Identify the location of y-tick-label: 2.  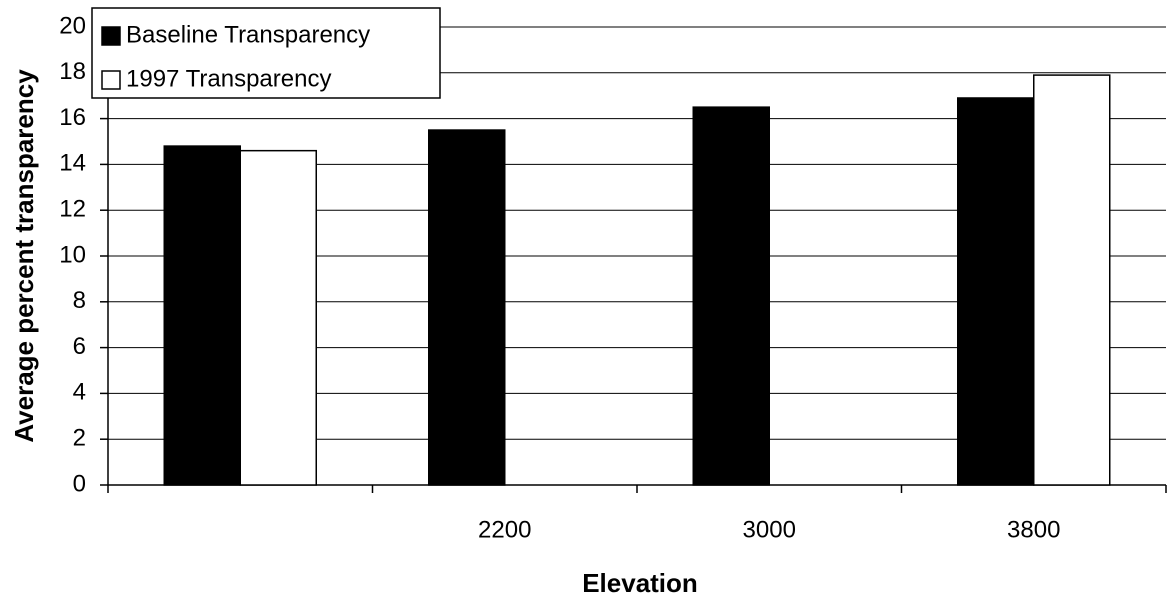
(79, 438).